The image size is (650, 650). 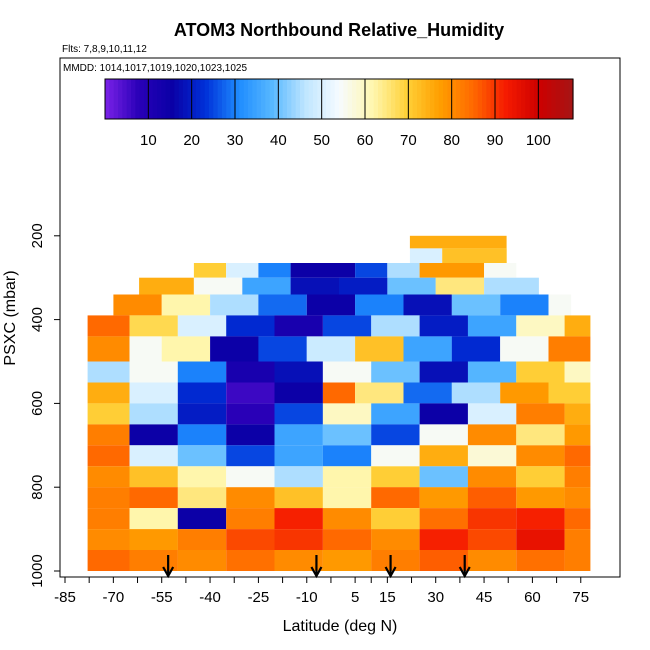 I want to click on x-tick-label: -85, so click(x=65, y=597).